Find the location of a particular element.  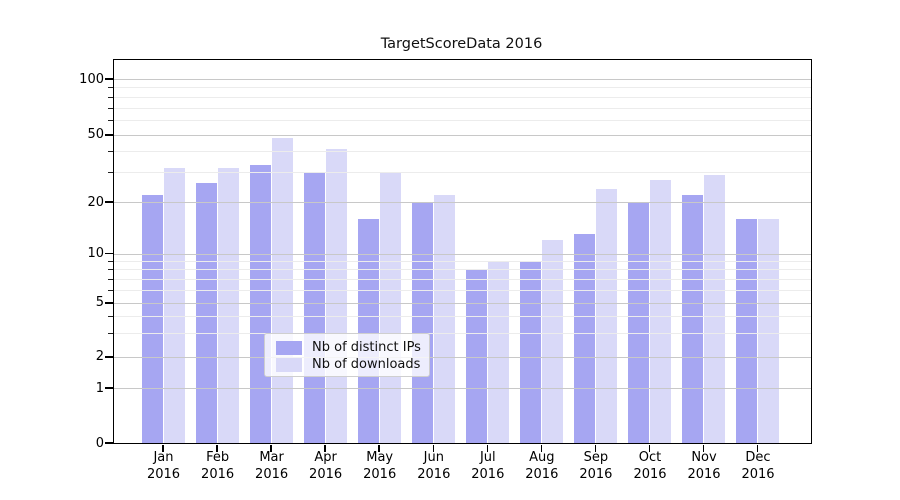

bar-downloads-jun is located at coordinates (444, 319).